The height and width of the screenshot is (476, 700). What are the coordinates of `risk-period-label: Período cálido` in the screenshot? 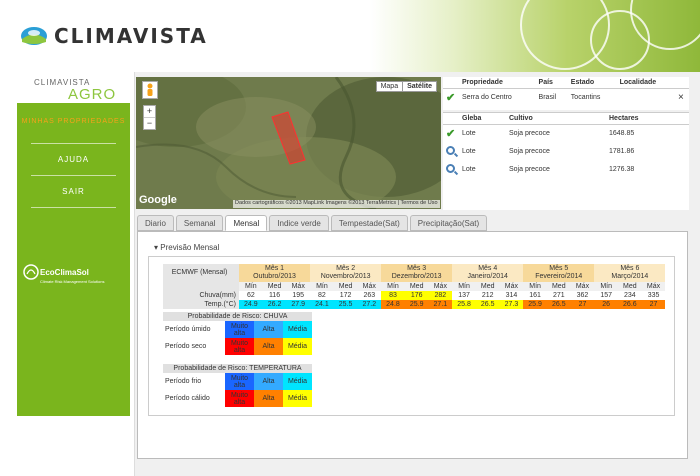 It's located at (187, 398).